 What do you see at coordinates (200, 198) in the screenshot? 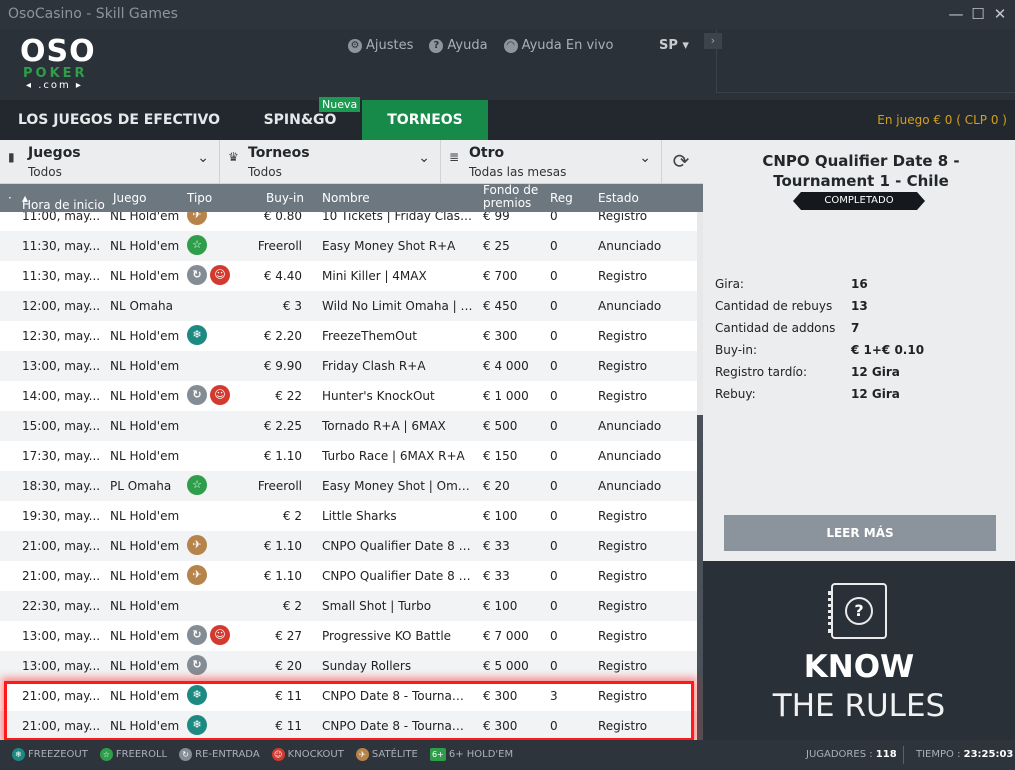
I see `col-type: Tipo` at bounding box center [200, 198].